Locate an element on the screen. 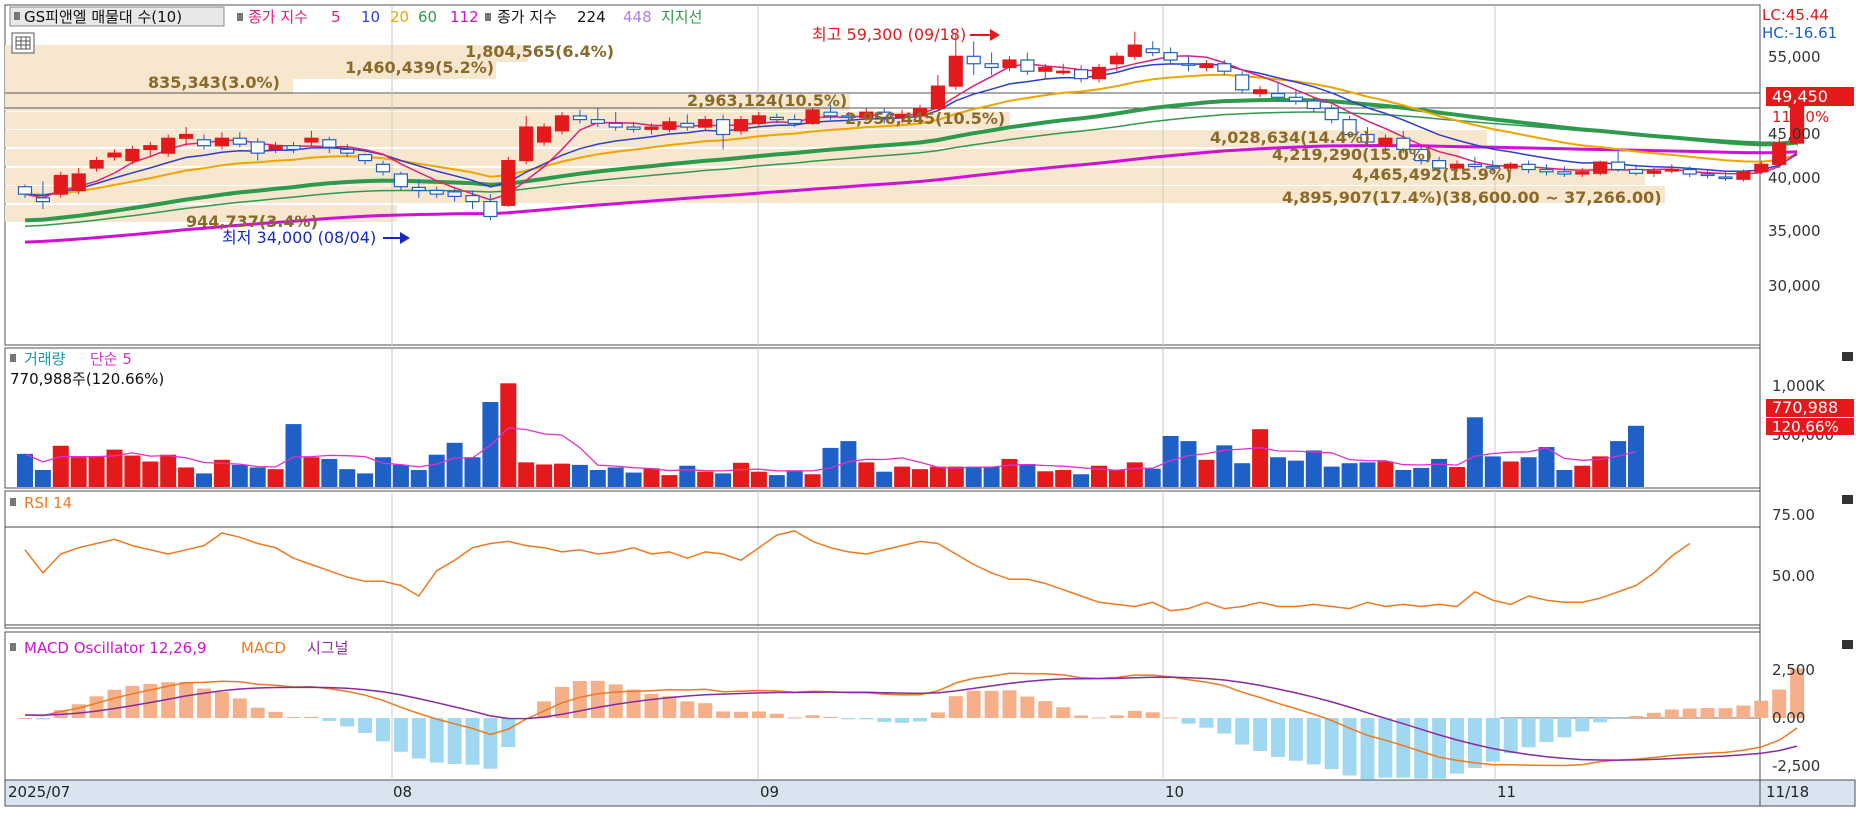  ma60-line is located at coordinates (911, 169).